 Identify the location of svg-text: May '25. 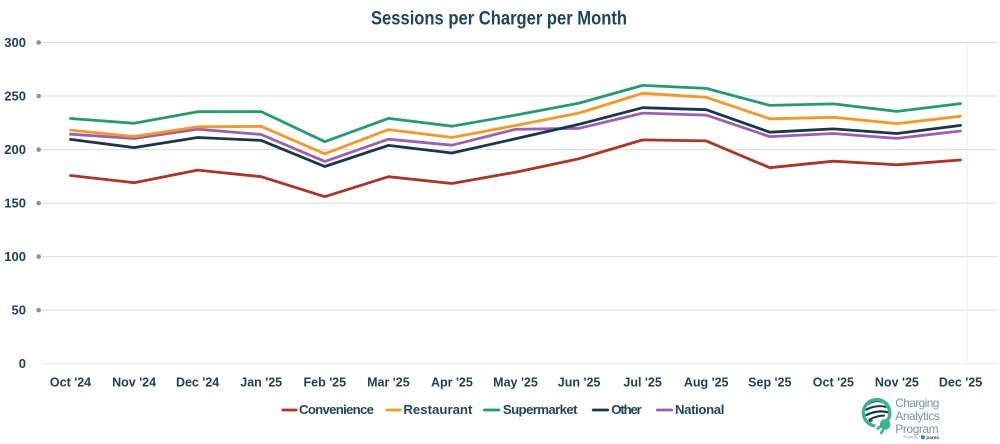
(515, 383).